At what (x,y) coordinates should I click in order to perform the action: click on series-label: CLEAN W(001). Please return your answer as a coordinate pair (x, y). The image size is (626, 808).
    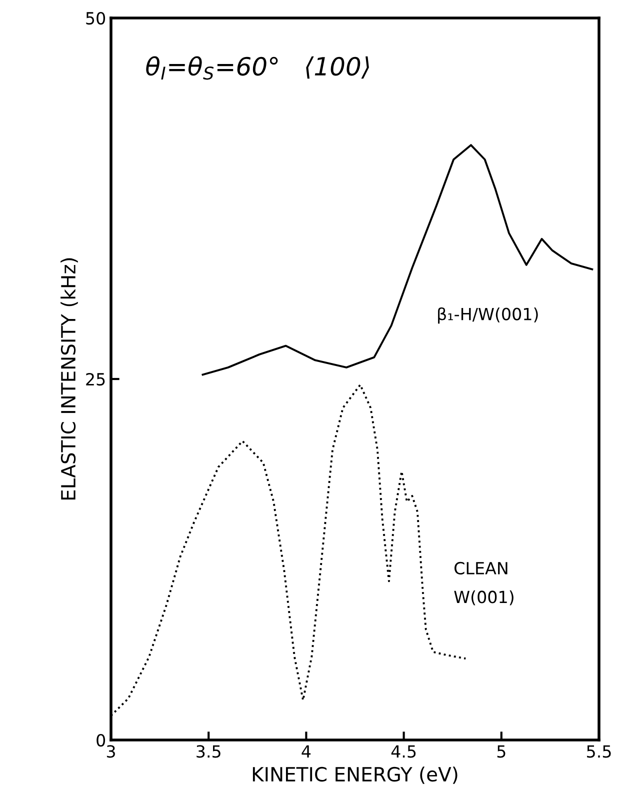
    Looking at the image, I should click on (484, 584).